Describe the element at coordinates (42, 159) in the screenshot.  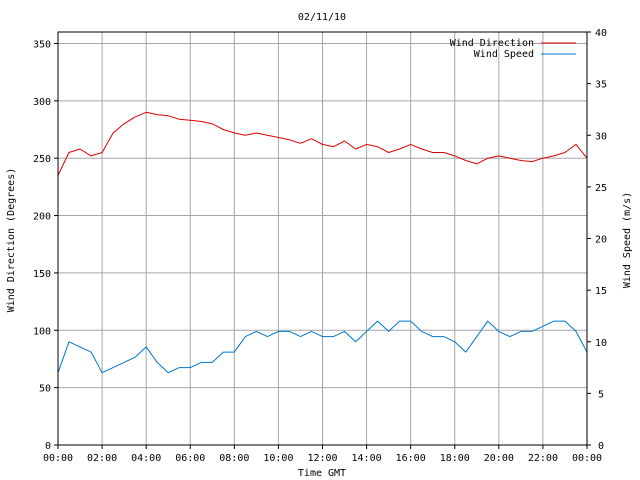
I see `y-left-tick-label: 250` at that location.